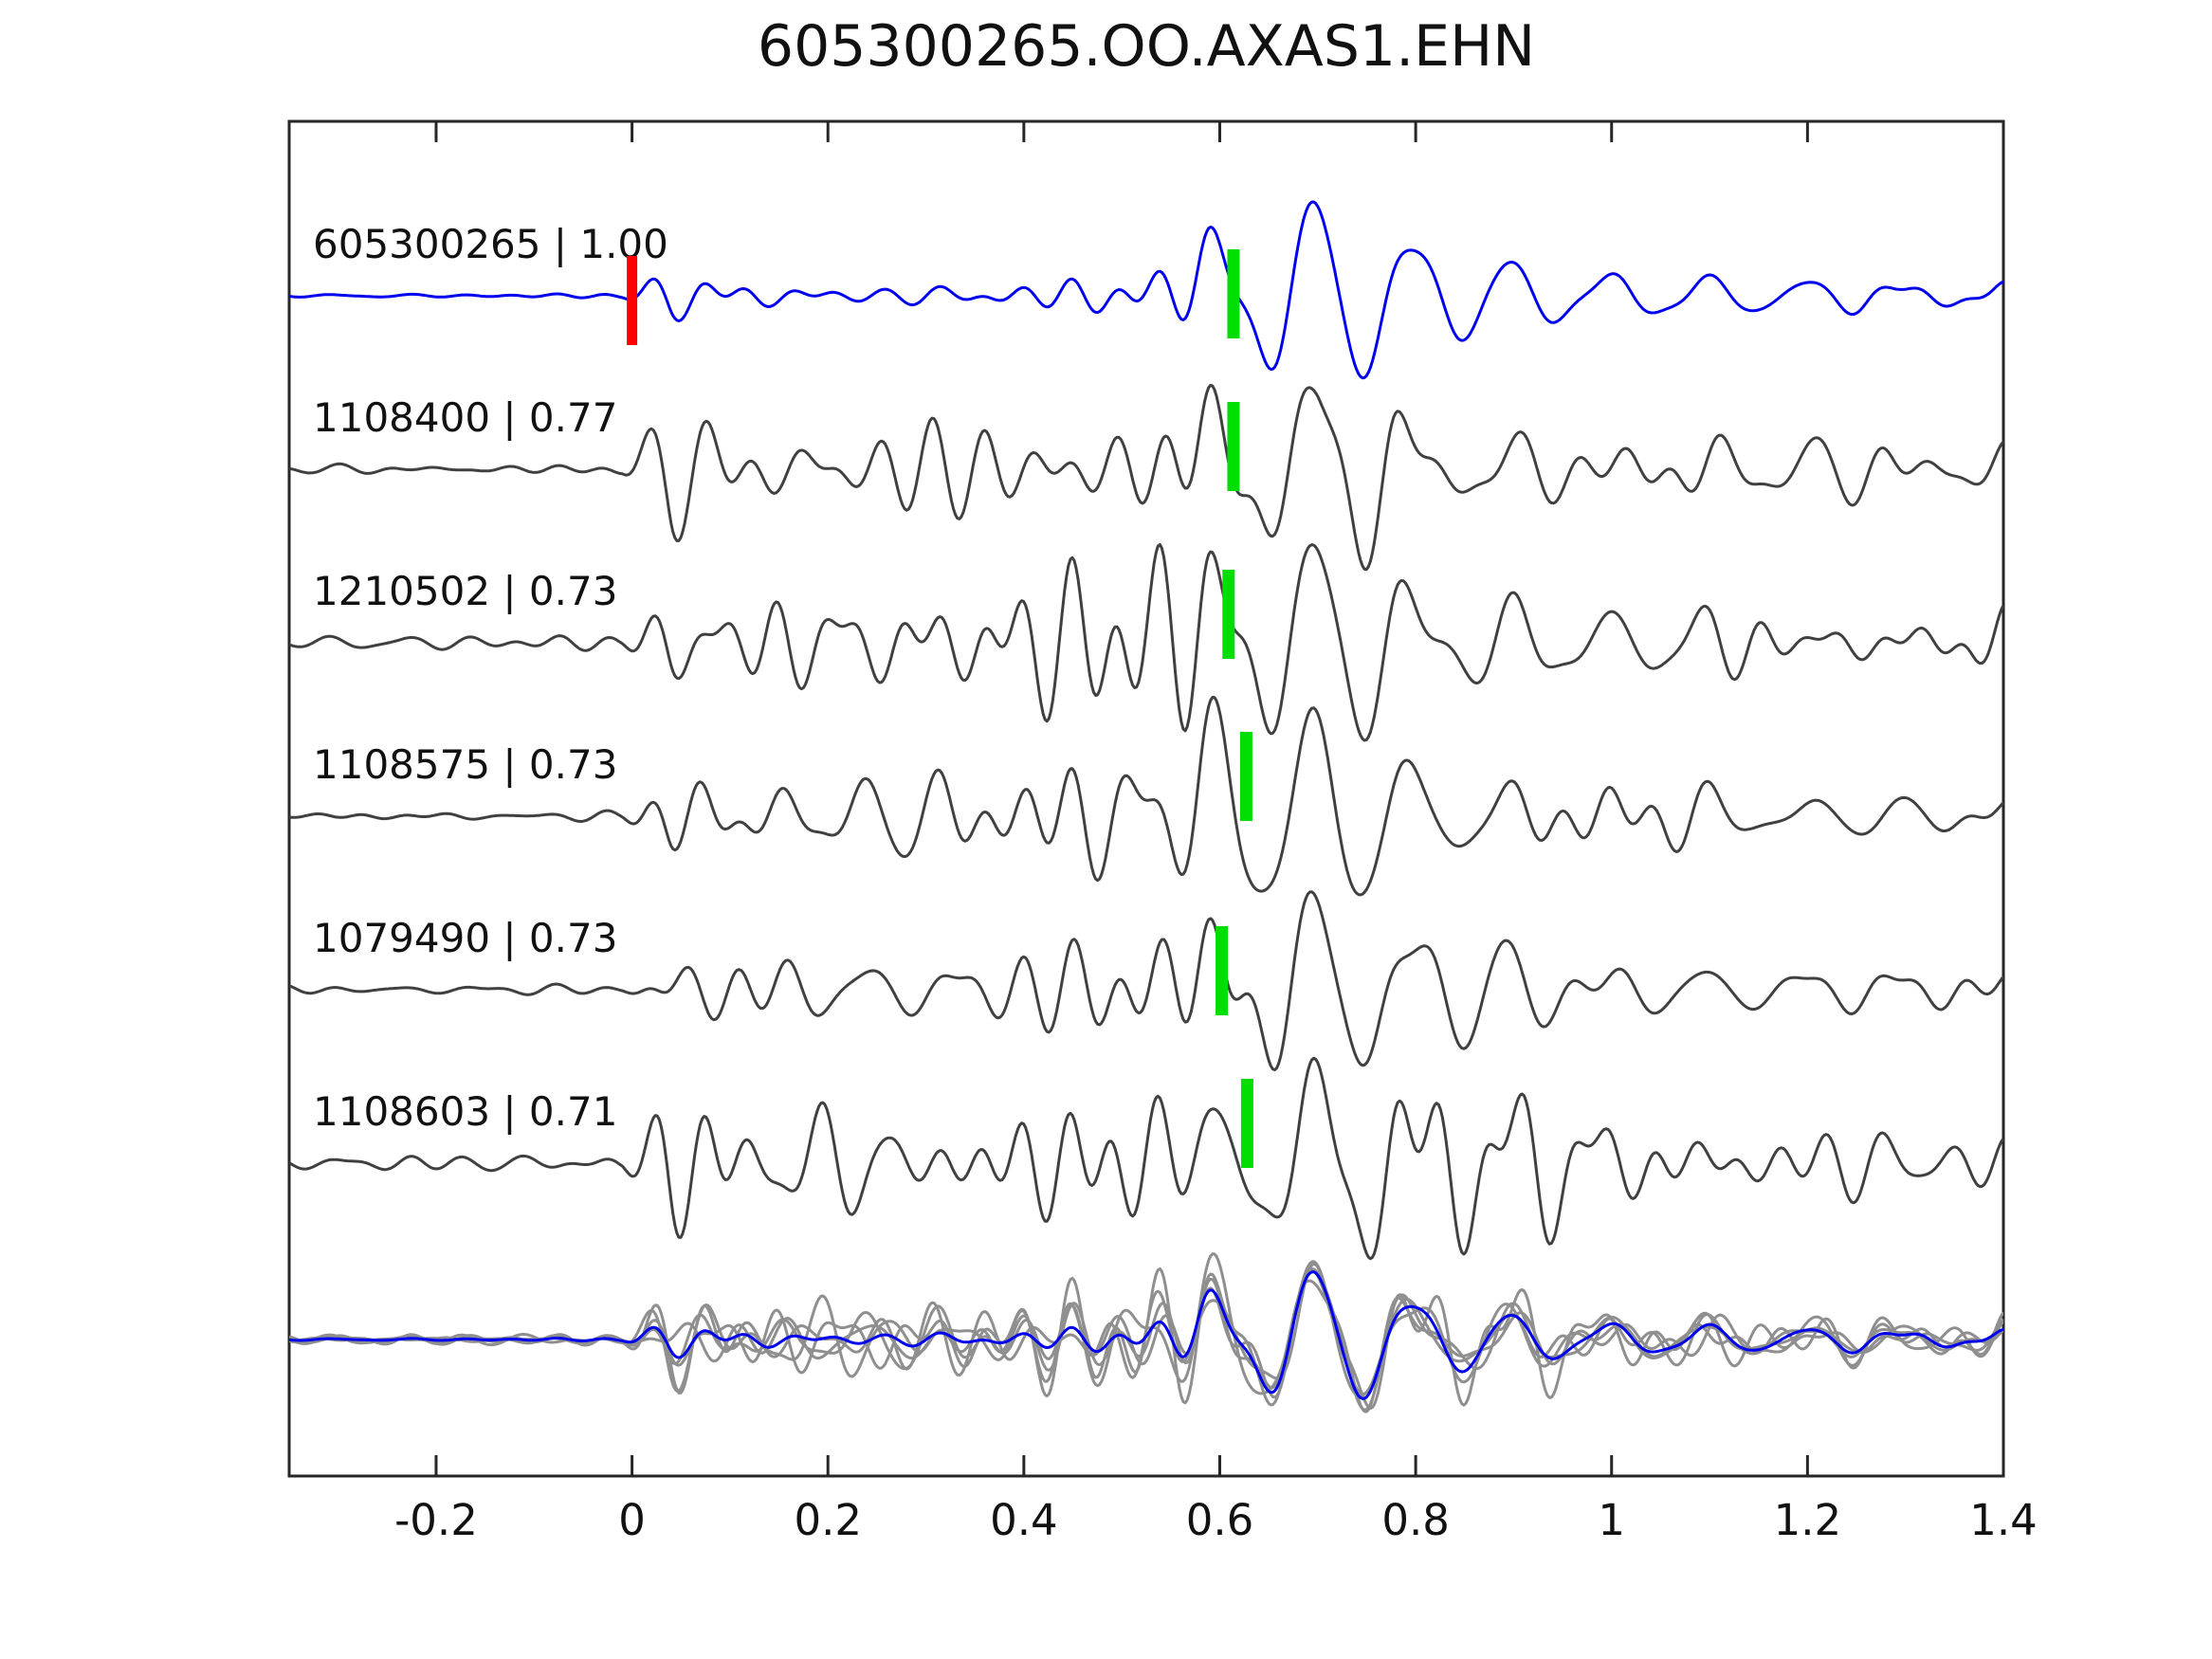  Describe the element at coordinates (465, 938) in the screenshot. I see `trace-label: 1079490 | 0.73` at that location.